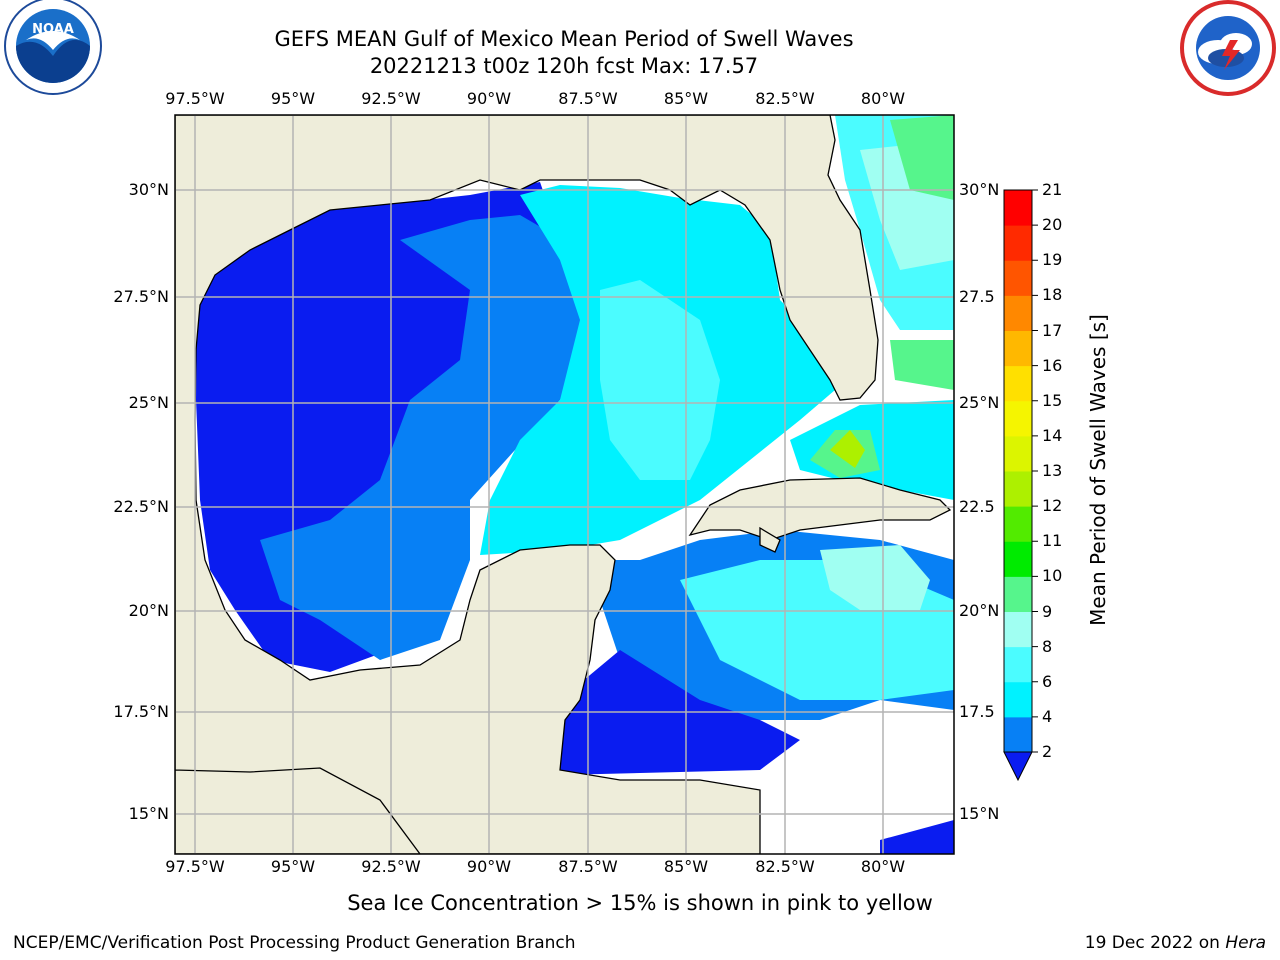 This screenshot has height=960, width=1280. I want to click on footer-date: 19 Dec 2022 on Hera, so click(1175, 943).